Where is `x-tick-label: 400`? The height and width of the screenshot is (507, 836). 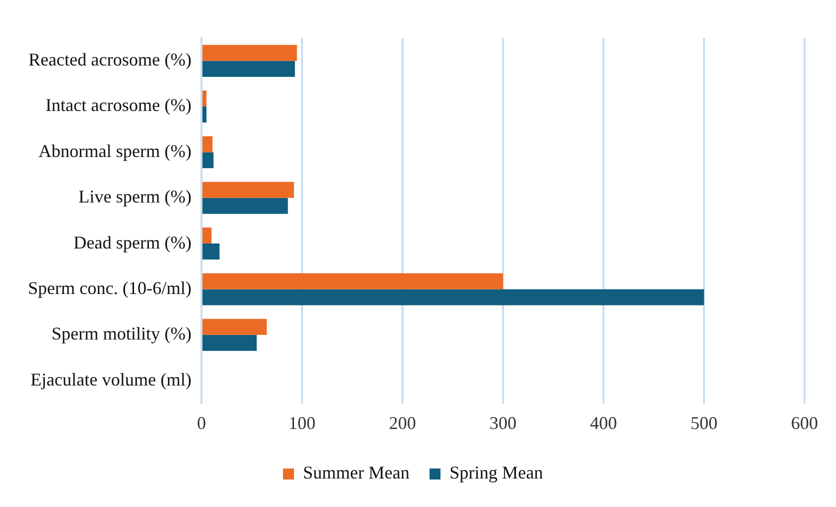 x-tick-label: 400 is located at coordinates (603, 422).